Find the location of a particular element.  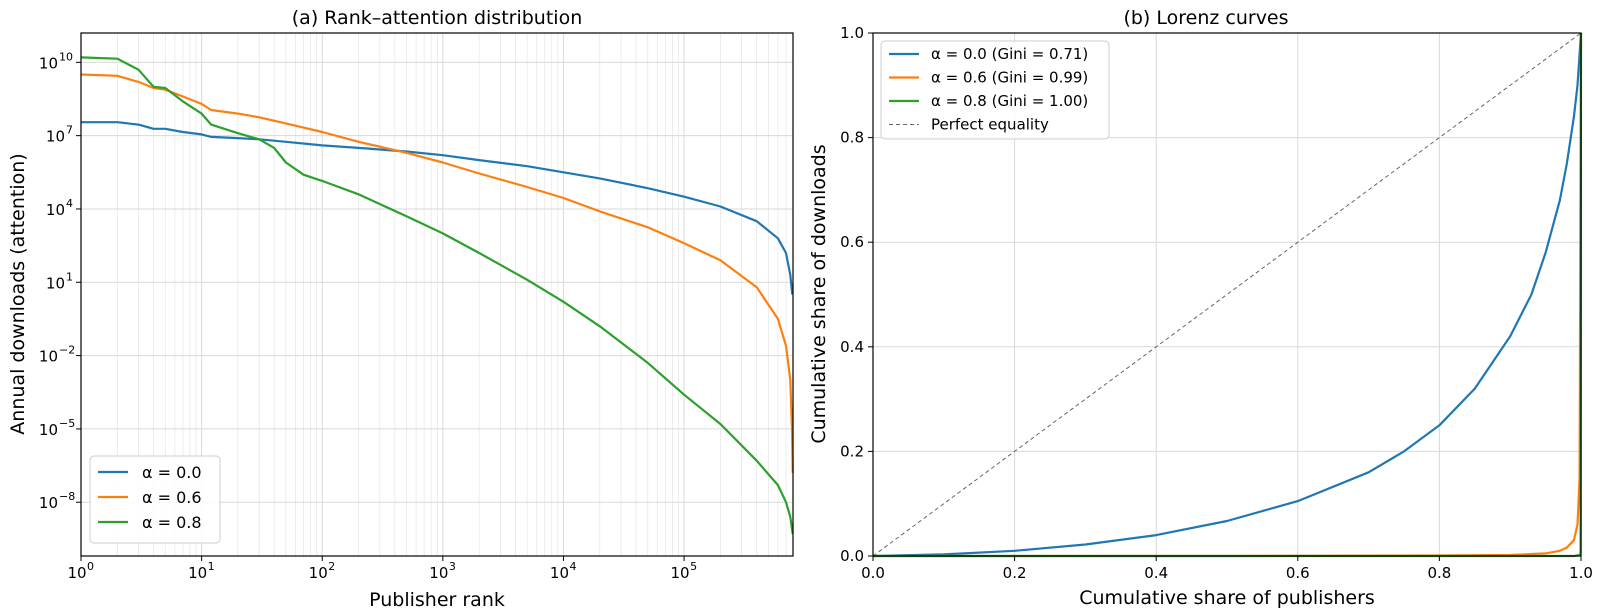

legend-label: α = 0.0 (Gini = 0.71) is located at coordinates (1009, 54).